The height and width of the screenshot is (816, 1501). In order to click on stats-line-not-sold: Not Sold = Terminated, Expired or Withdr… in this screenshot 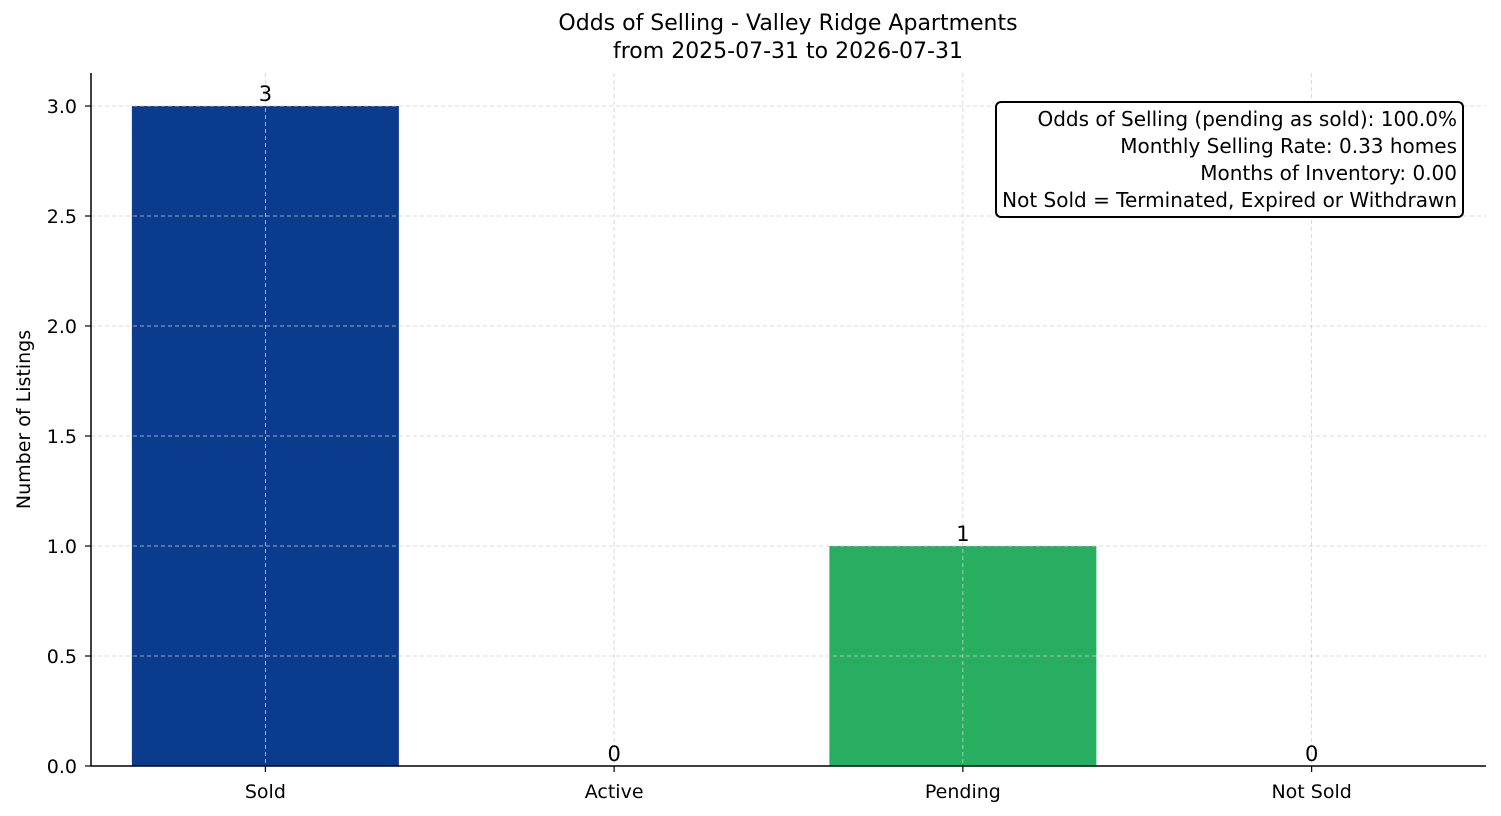, I will do `click(1229, 200)`.